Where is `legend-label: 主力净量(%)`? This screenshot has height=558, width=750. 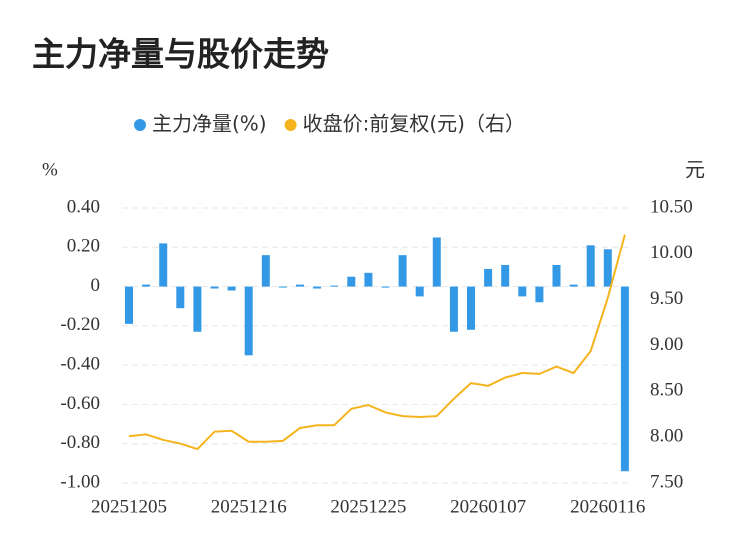 legend-label: 主力净量(%) is located at coordinates (209, 124).